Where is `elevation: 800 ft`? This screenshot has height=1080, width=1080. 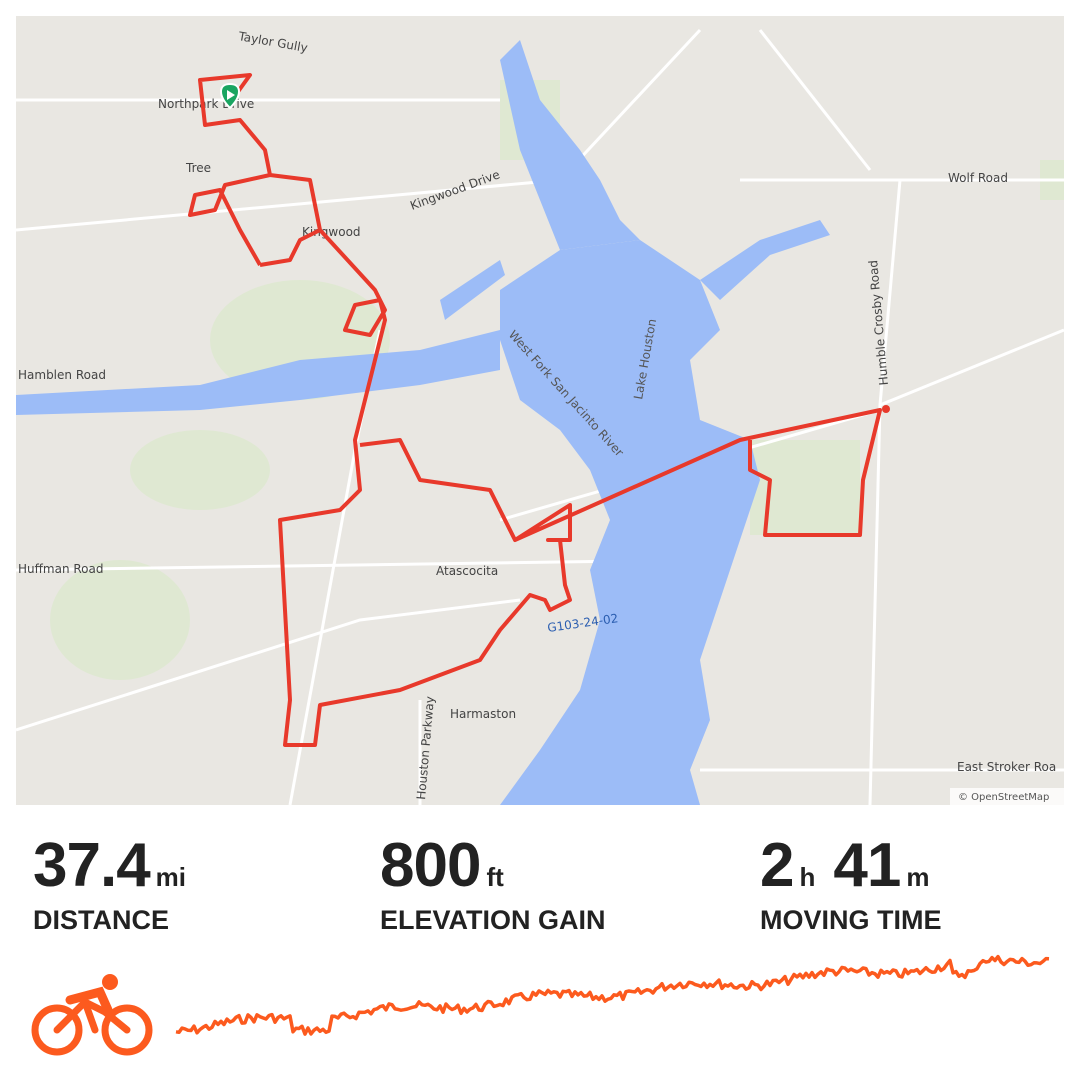
elevation: 800 ft is located at coordinates (451, 865).